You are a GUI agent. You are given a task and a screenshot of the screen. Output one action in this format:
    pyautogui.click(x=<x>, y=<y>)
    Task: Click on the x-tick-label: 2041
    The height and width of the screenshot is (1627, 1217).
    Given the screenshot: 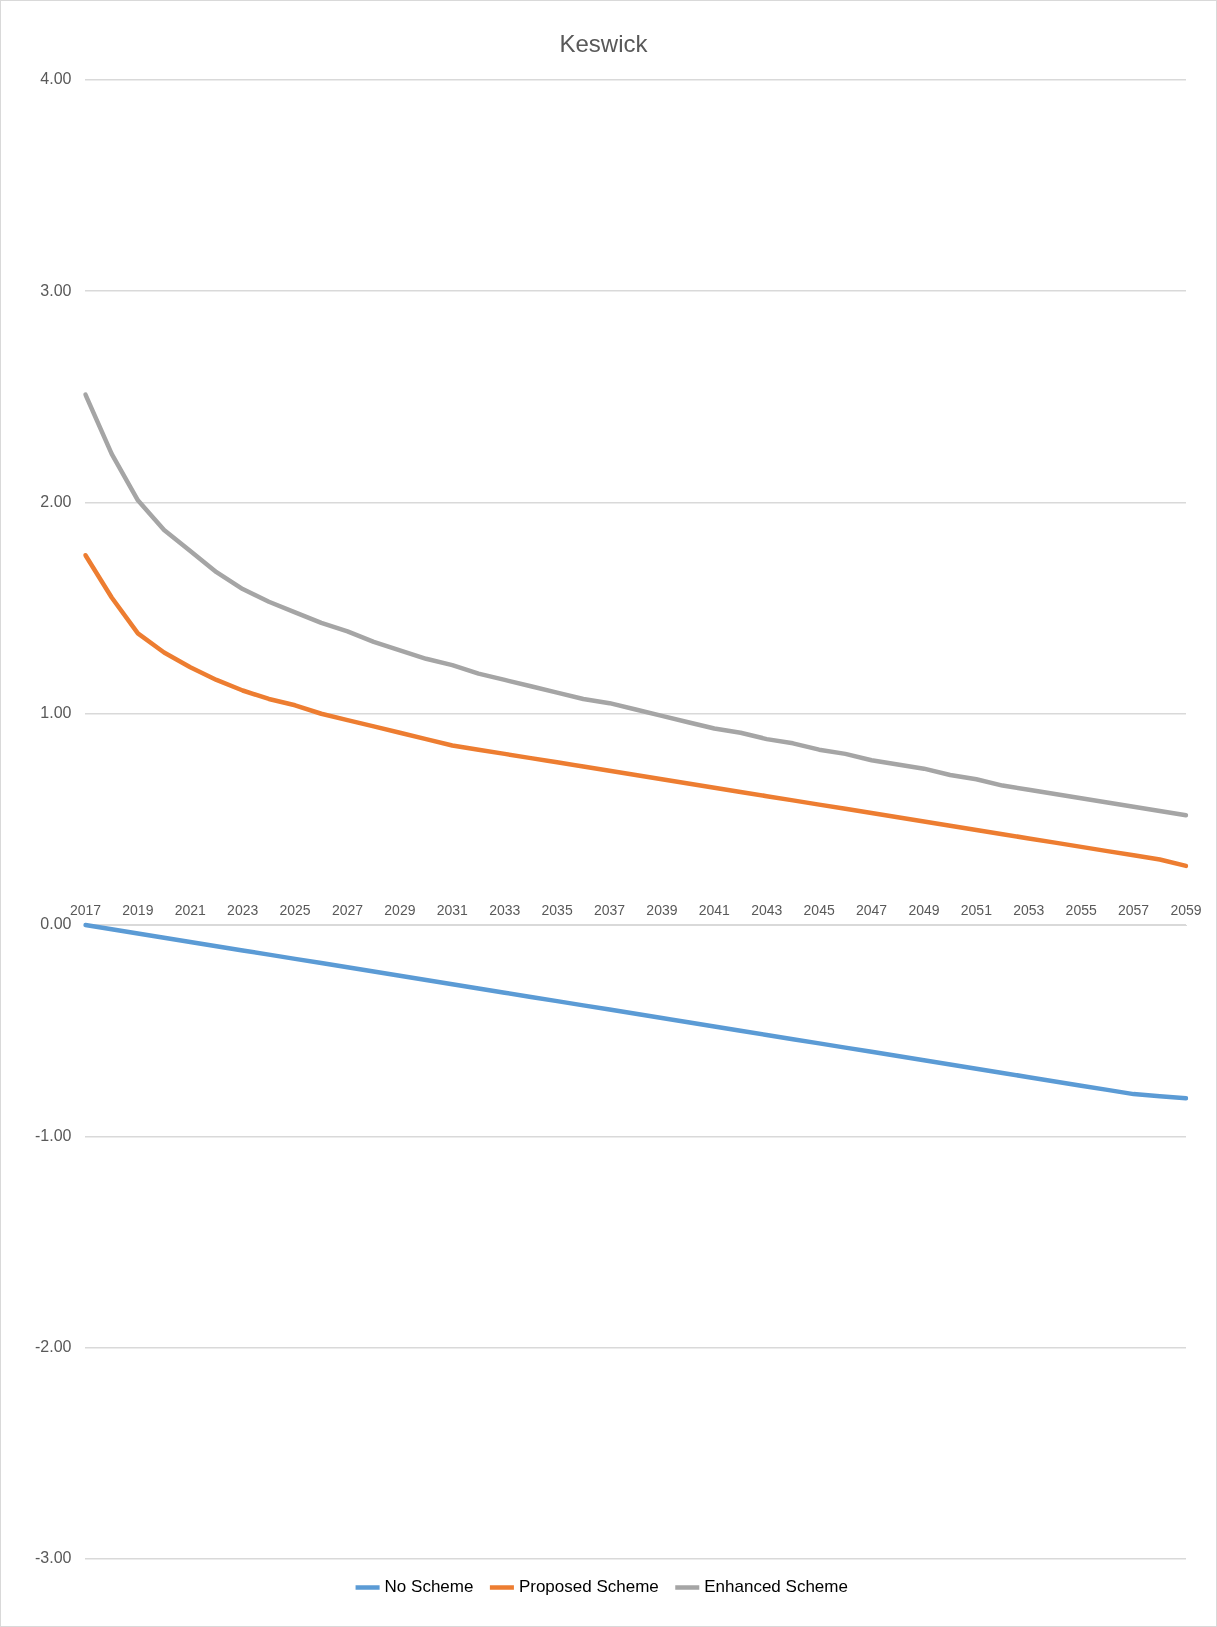 What is the action you would take?
    pyautogui.click(x=714, y=909)
    